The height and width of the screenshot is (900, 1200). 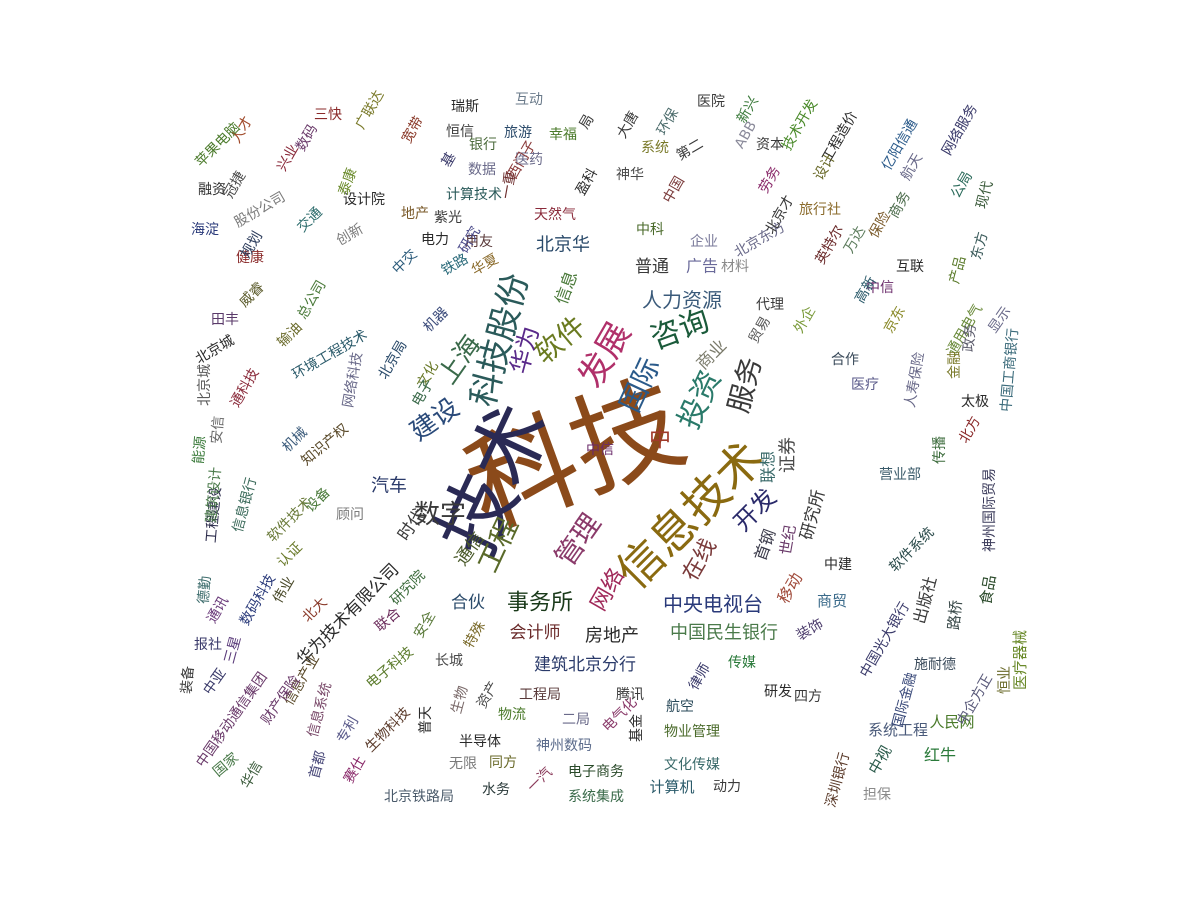 I want to click on cloud-word: 一重, so click(x=509, y=185).